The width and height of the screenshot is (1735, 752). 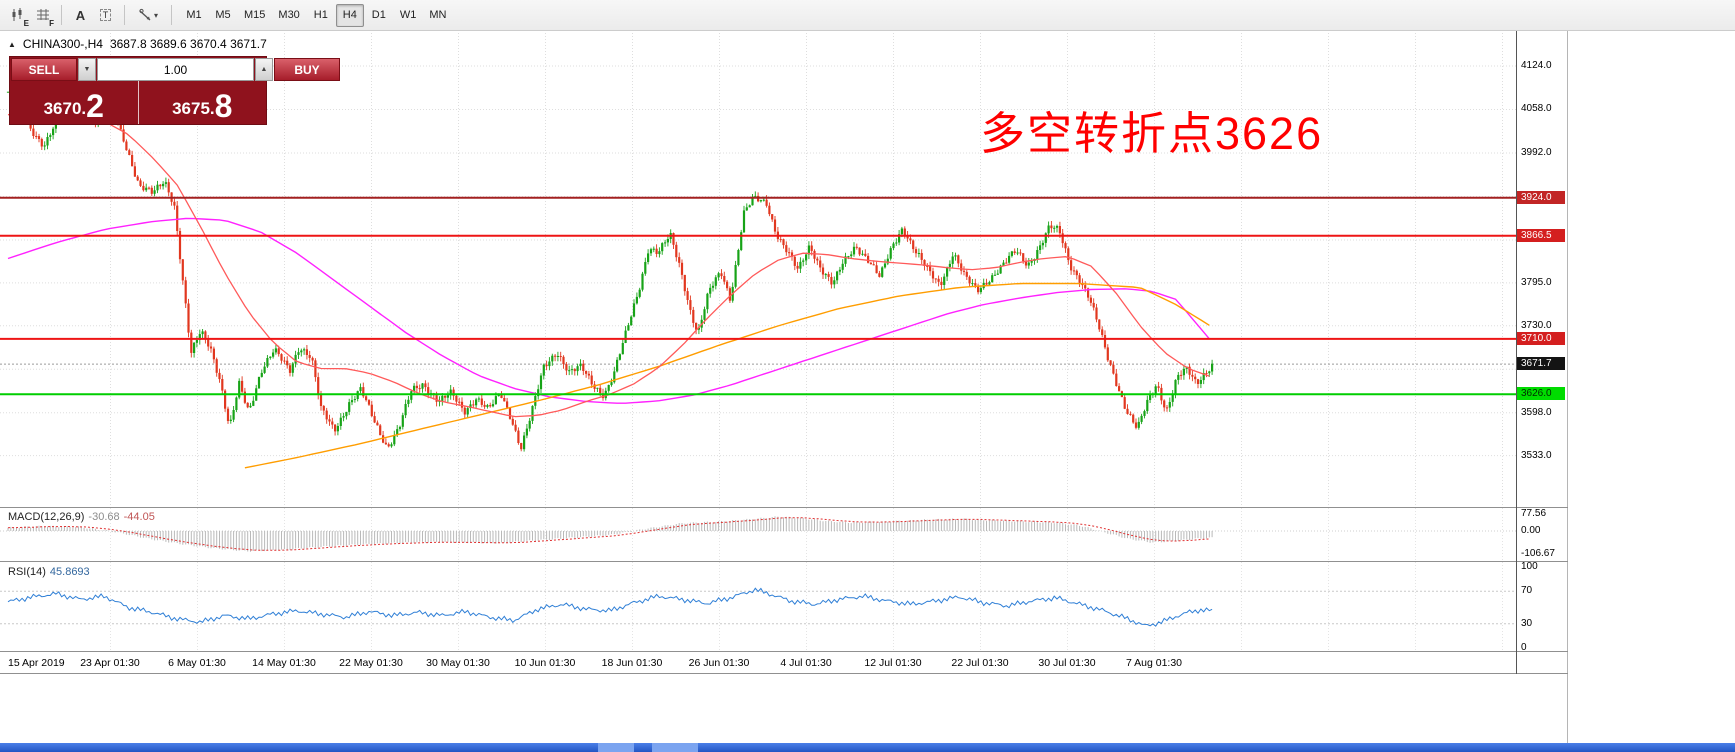 What do you see at coordinates (110, 663) in the screenshot?
I see `date-label: 23 Apr 01:30` at bounding box center [110, 663].